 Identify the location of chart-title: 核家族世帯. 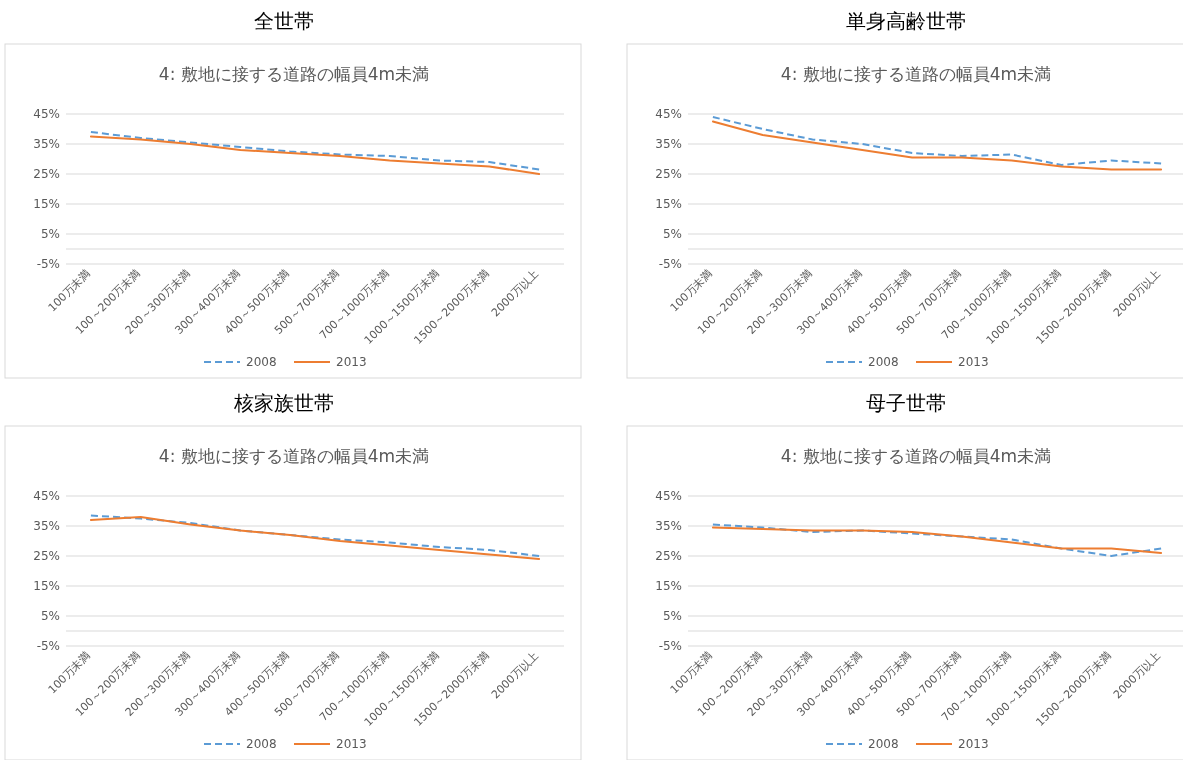
(283, 403).